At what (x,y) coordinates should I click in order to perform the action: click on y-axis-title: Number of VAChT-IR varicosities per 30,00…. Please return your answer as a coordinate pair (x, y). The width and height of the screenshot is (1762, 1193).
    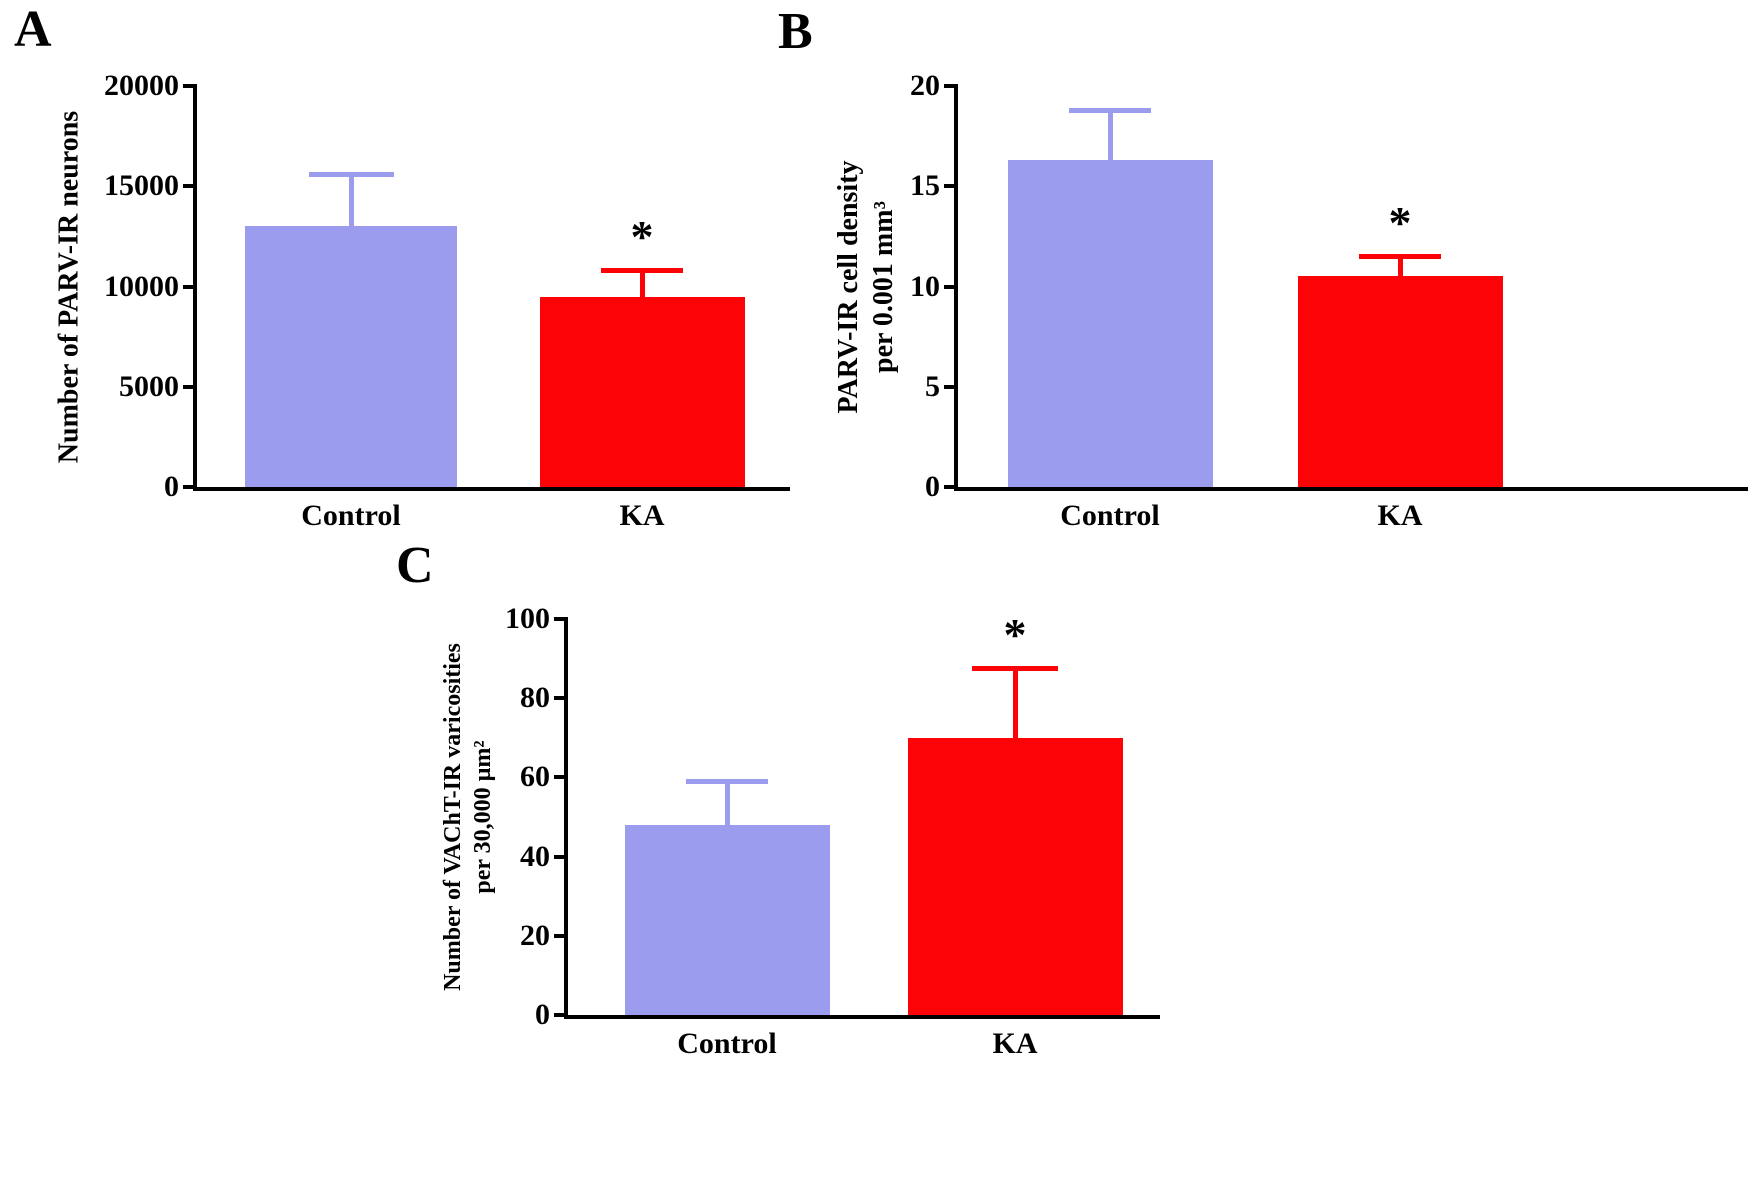
    Looking at the image, I should click on (468, 817).